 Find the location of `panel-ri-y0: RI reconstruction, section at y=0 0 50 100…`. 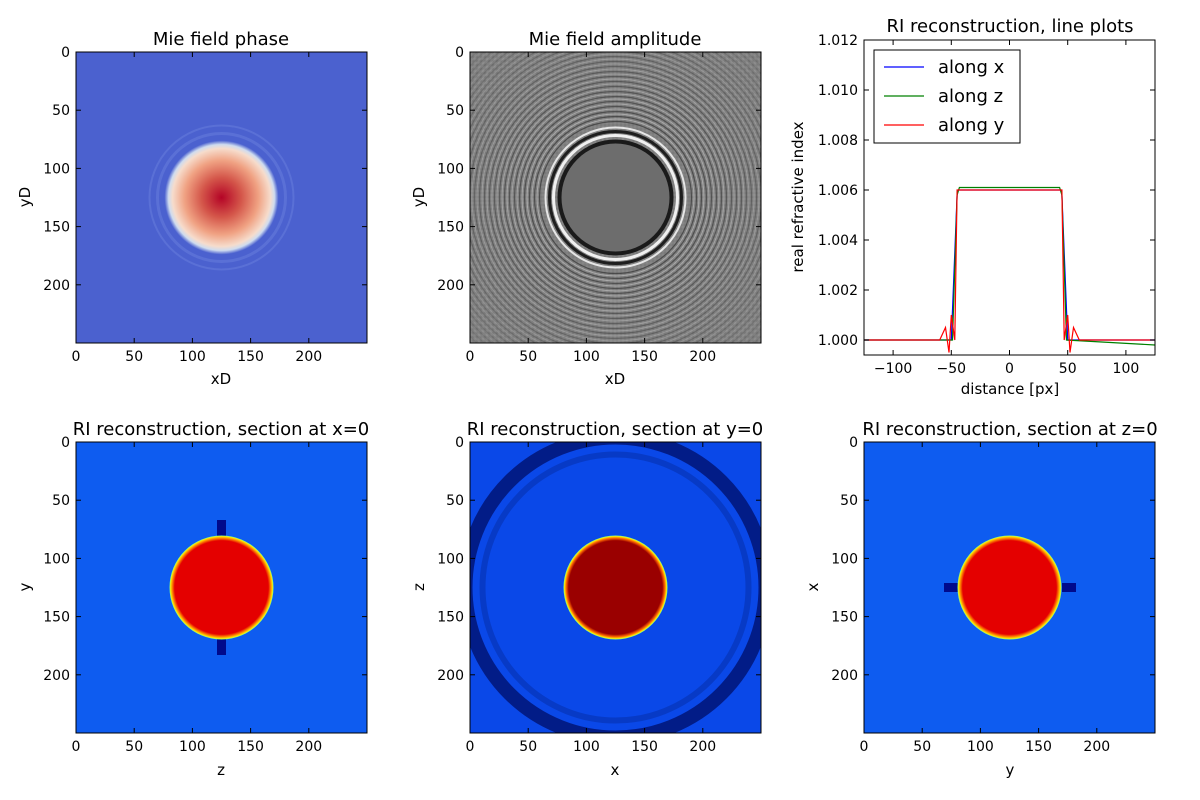

panel-ri-y0: RI reconstruction, section at y=0 0 50 100… is located at coordinates (587, 599).